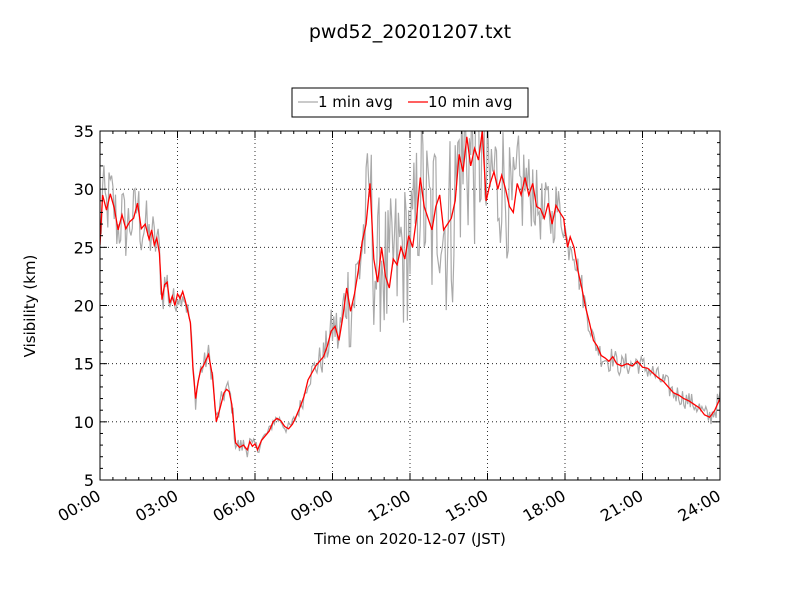  Describe the element at coordinates (410, 32) in the screenshot. I see `chart-title: pwd52_20201207.txt` at that location.